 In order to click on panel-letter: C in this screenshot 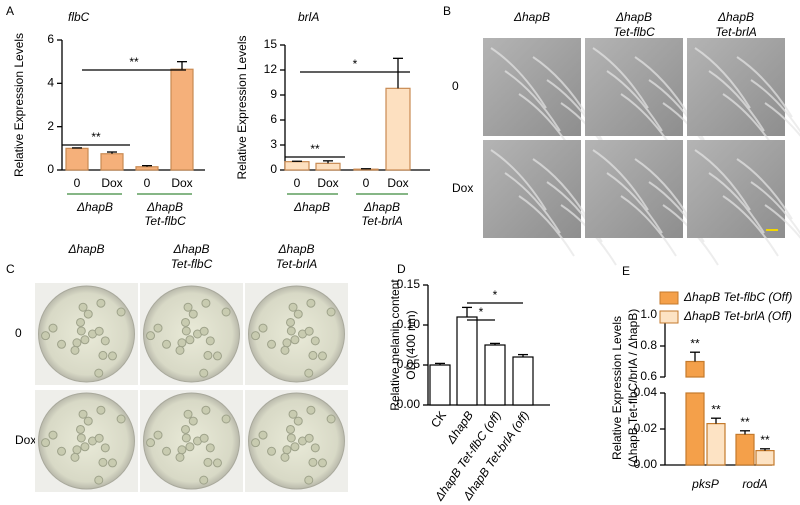, I will do `click(10, 269)`.